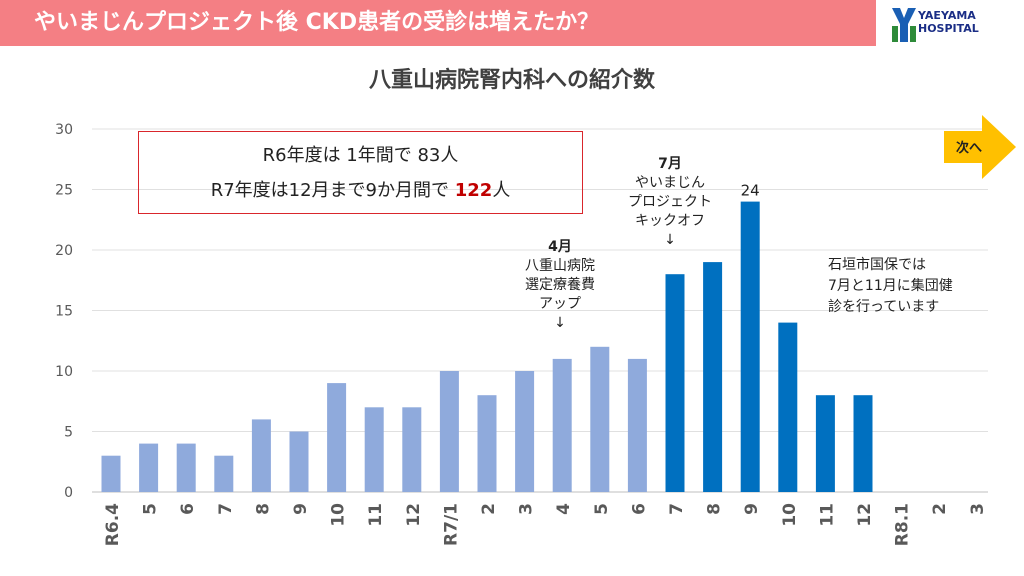  What do you see at coordinates (360, 155) in the screenshot?
I see `summary-line1: R6年度は 1年間で 83人` at bounding box center [360, 155].